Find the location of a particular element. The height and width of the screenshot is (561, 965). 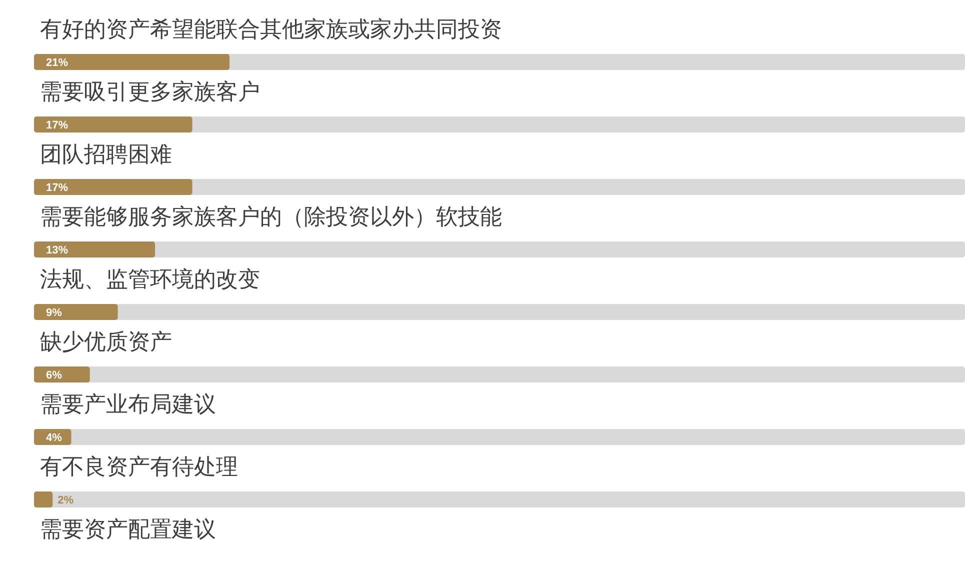

value-label: 9% is located at coordinates (54, 313).